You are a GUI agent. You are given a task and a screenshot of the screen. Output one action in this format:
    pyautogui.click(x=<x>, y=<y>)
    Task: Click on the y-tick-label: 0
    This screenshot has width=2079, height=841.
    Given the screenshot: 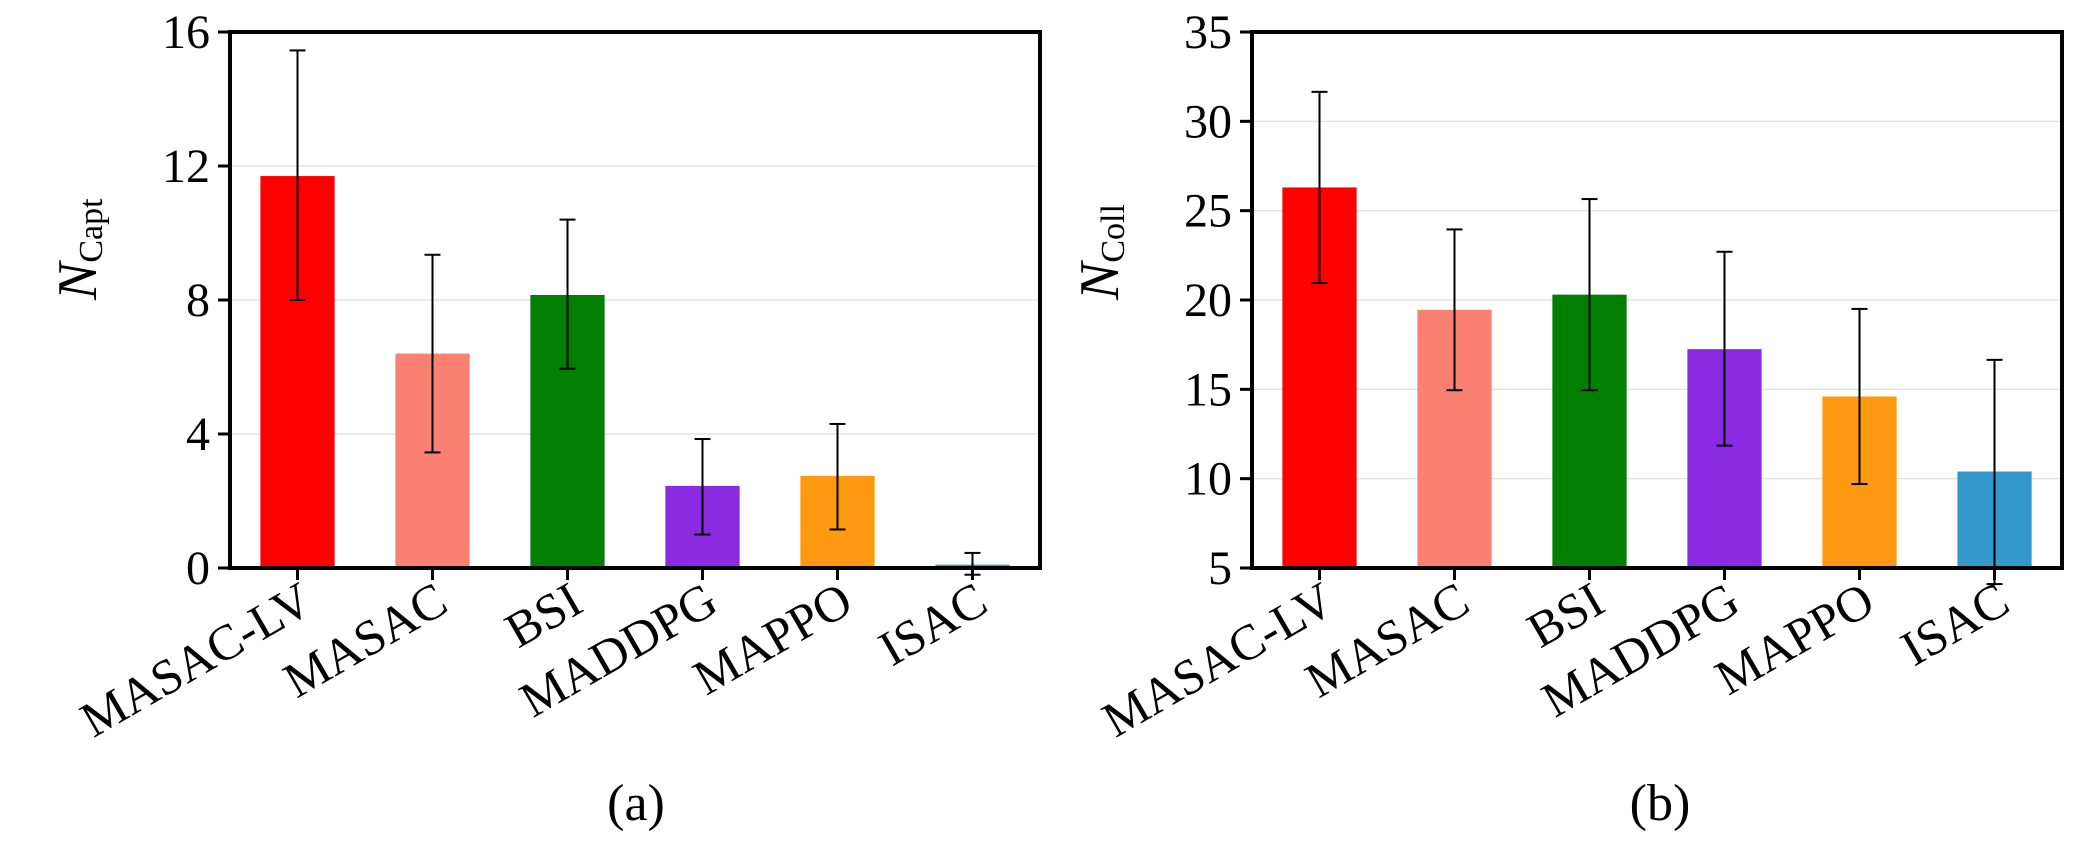 What is the action you would take?
    pyautogui.click(x=198, y=568)
    